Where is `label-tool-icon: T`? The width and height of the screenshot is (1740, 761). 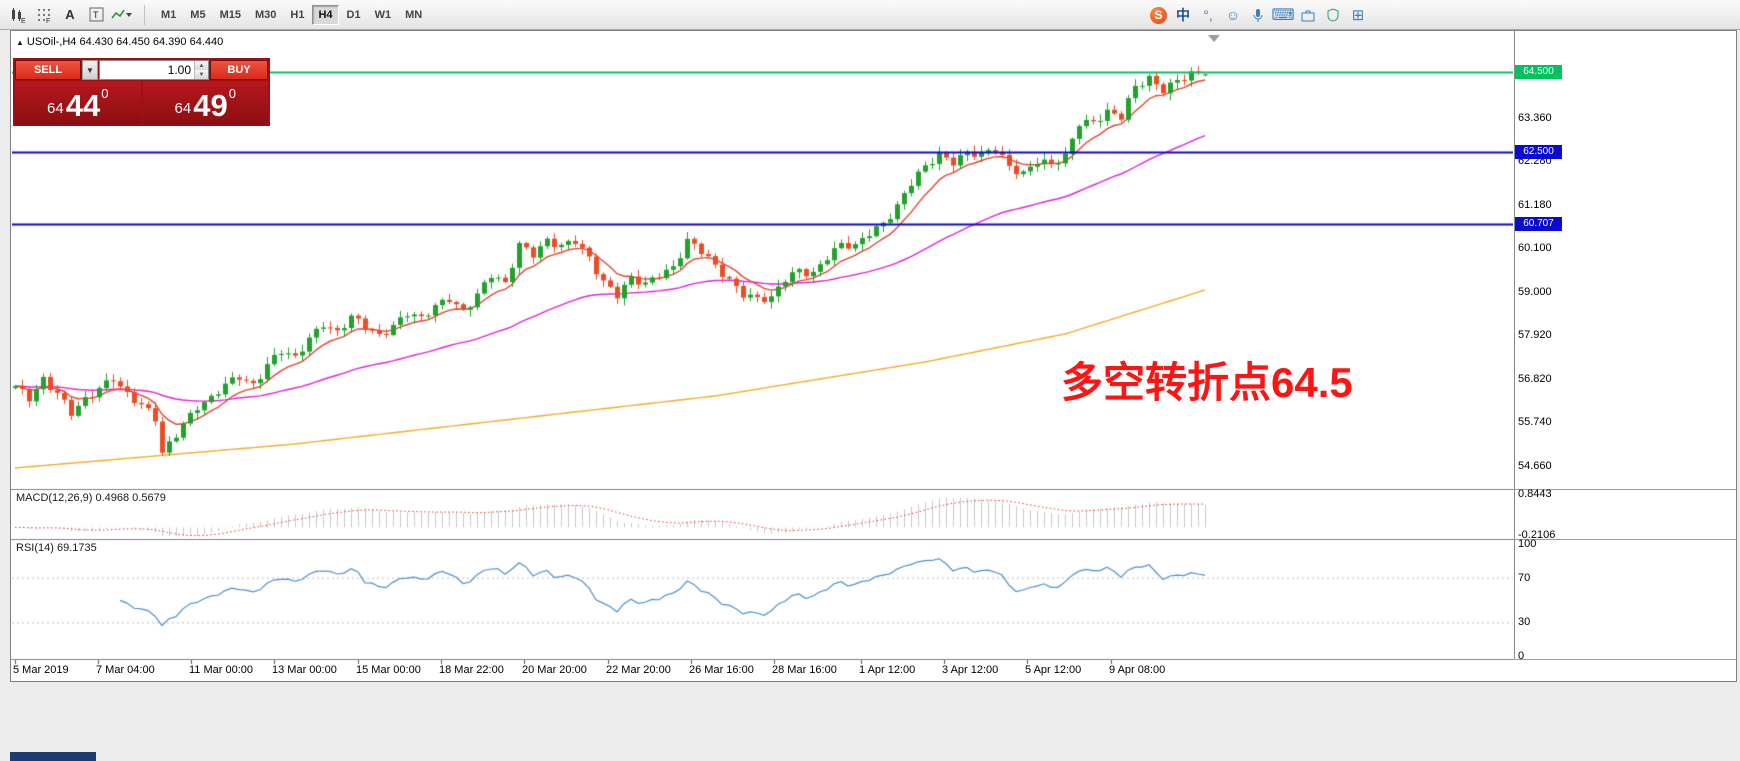 label-tool-icon: T is located at coordinates (96, 15).